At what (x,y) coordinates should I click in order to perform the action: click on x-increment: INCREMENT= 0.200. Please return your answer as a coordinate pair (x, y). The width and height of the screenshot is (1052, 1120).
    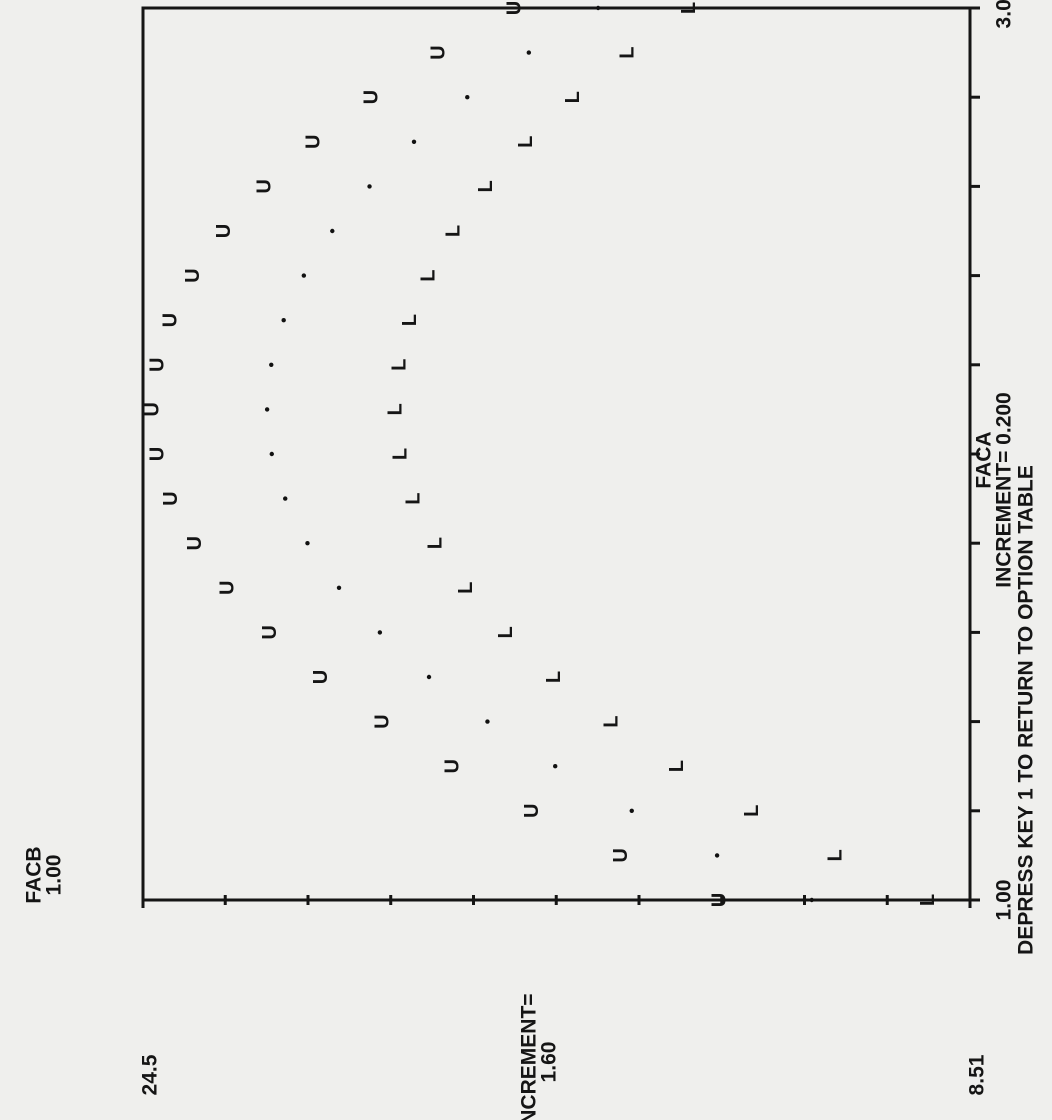
    Looking at the image, I should click on (1004, 489).